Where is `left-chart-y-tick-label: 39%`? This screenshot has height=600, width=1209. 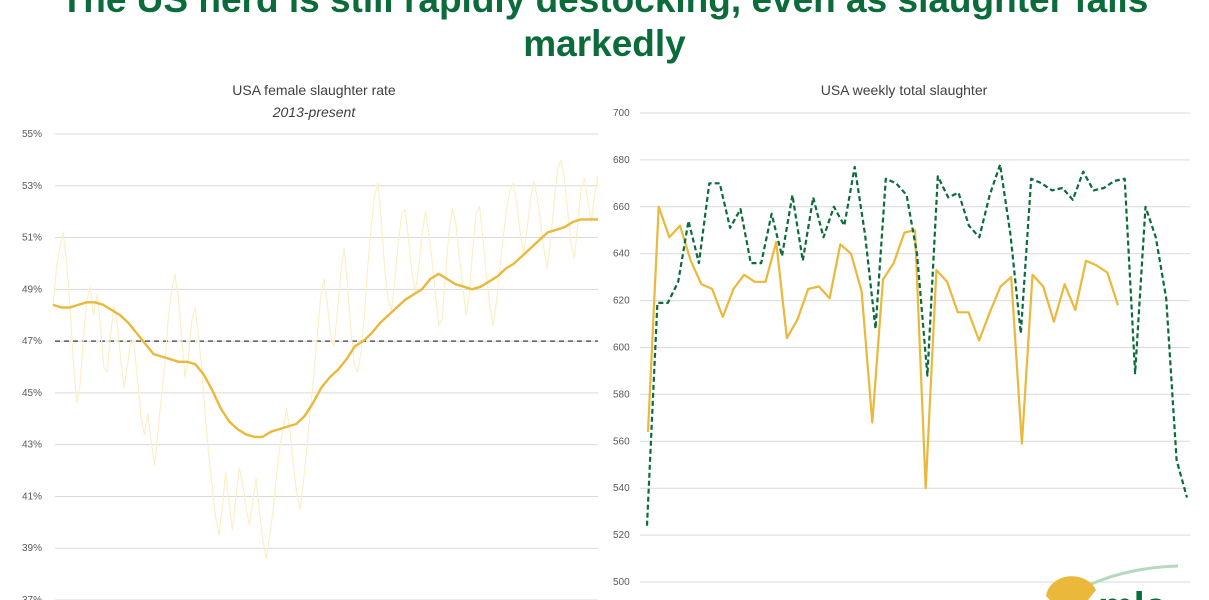
left-chart-y-tick-label: 39% is located at coordinates (32, 548).